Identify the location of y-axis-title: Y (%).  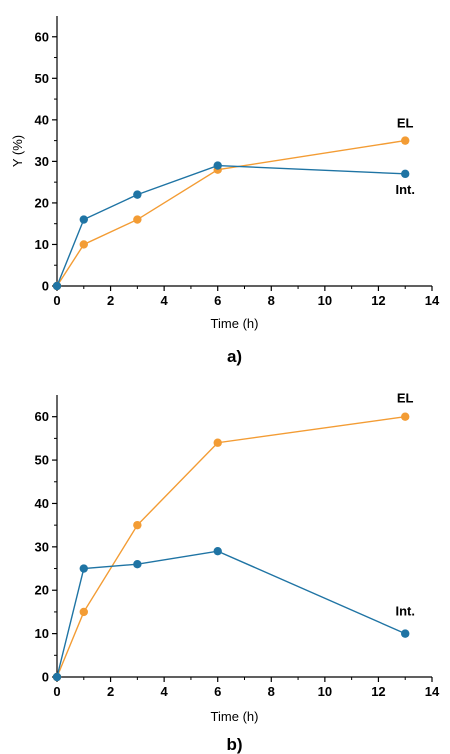
(17, 151).